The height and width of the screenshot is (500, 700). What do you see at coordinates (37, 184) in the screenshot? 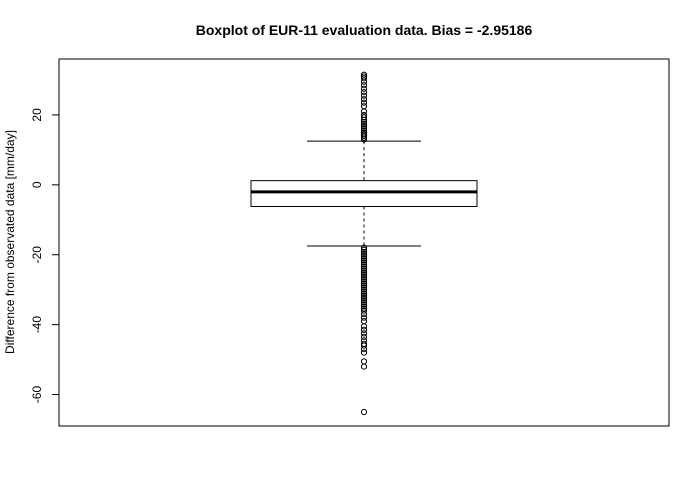
I see `y-tick-label: 0` at bounding box center [37, 184].